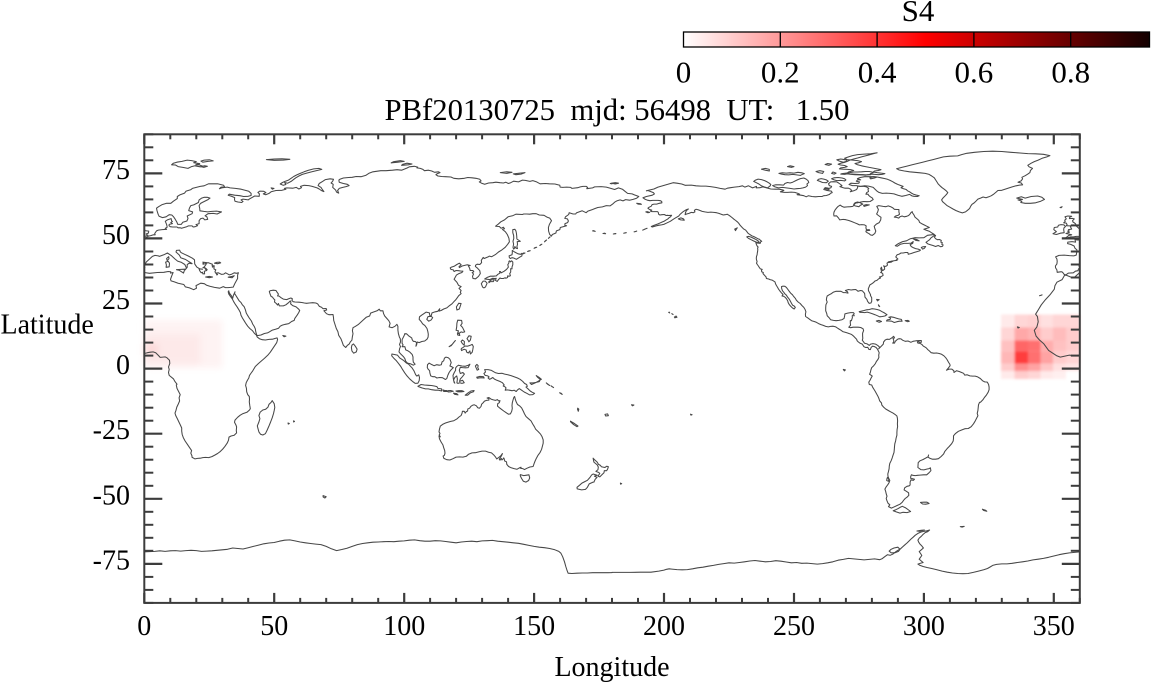 The height and width of the screenshot is (685, 1153). I want to click on svg-text: 25, so click(116, 300).